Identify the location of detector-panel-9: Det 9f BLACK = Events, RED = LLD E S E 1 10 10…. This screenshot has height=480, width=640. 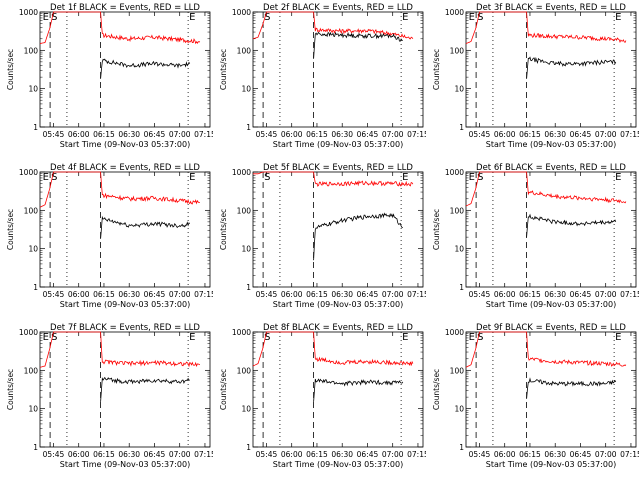
(532, 400).